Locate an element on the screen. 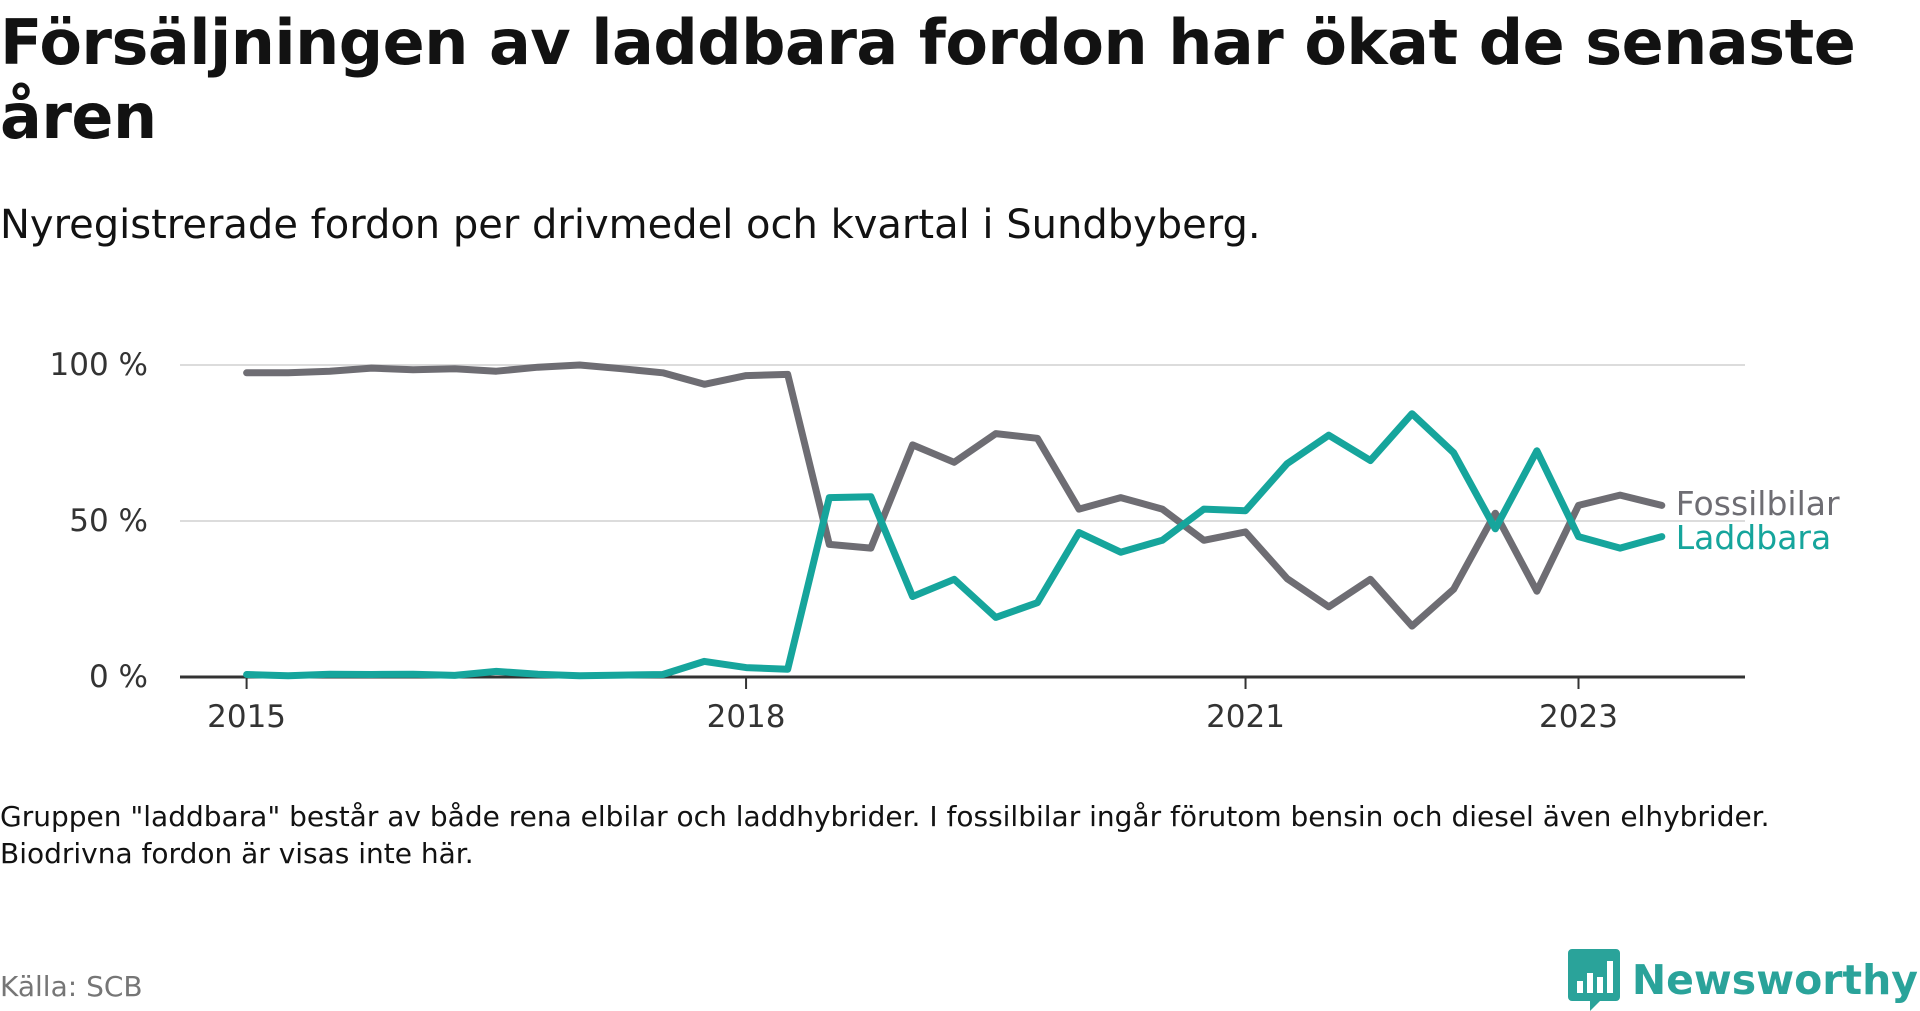  y-tick-label: 0 % is located at coordinates (118, 677).